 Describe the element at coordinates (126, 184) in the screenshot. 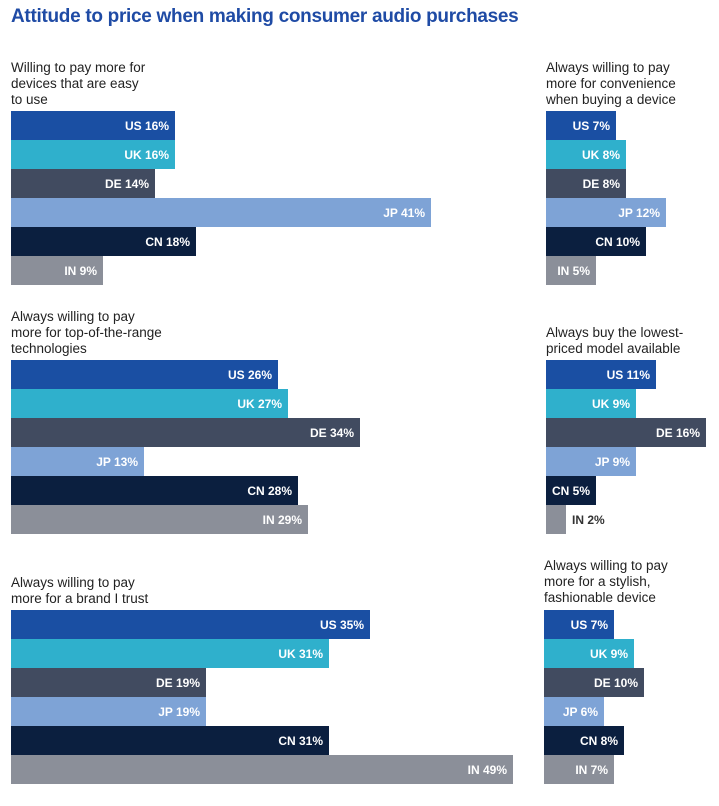

I see `bar-label-de: DE 14%` at that location.